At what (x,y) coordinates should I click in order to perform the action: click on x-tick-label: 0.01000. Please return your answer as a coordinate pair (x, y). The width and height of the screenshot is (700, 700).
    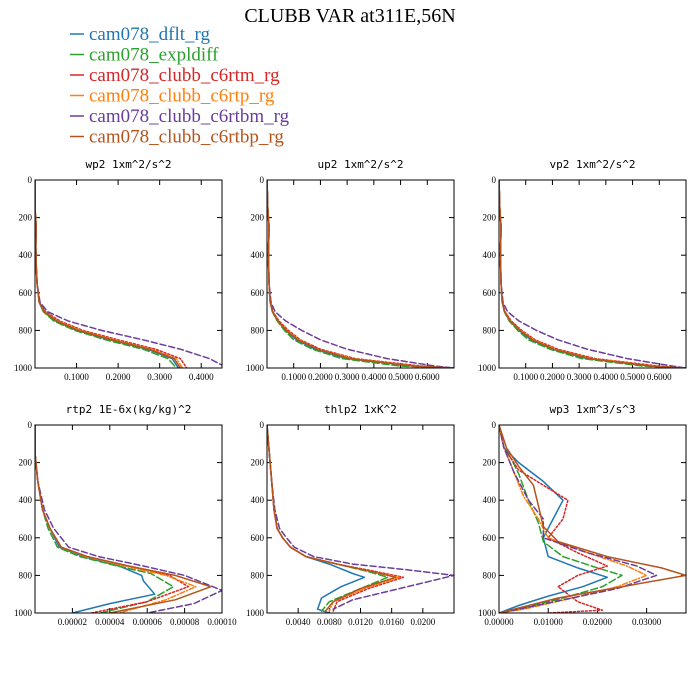
    Looking at the image, I should click on (549, 622).